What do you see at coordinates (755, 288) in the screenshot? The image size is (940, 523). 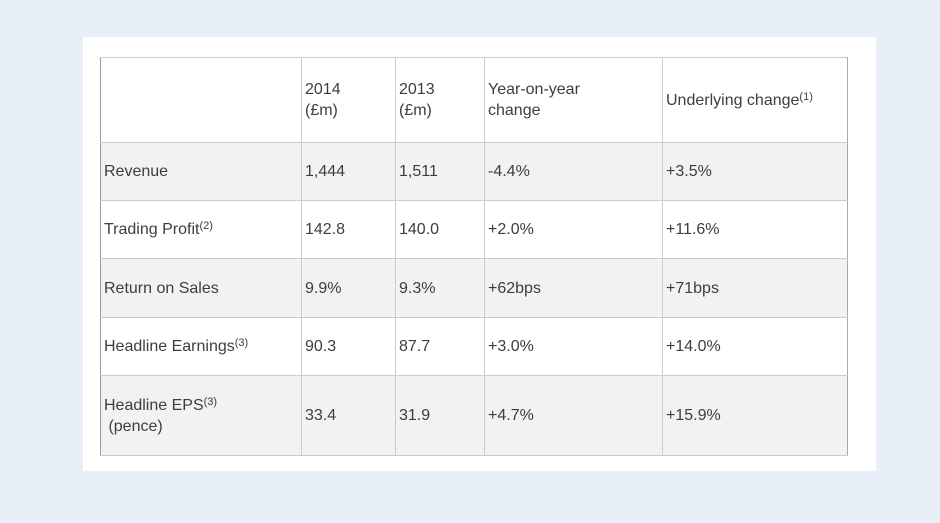 I see `value-cell: +71bps` at bounding box center [755, 288].